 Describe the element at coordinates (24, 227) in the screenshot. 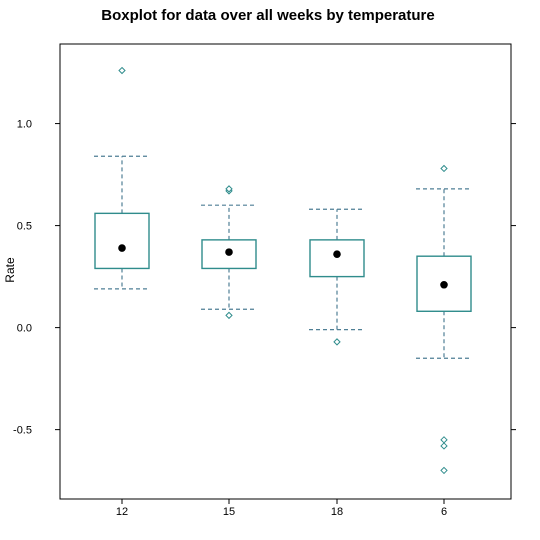

I see `y-tick-label: 0.5` at that location.